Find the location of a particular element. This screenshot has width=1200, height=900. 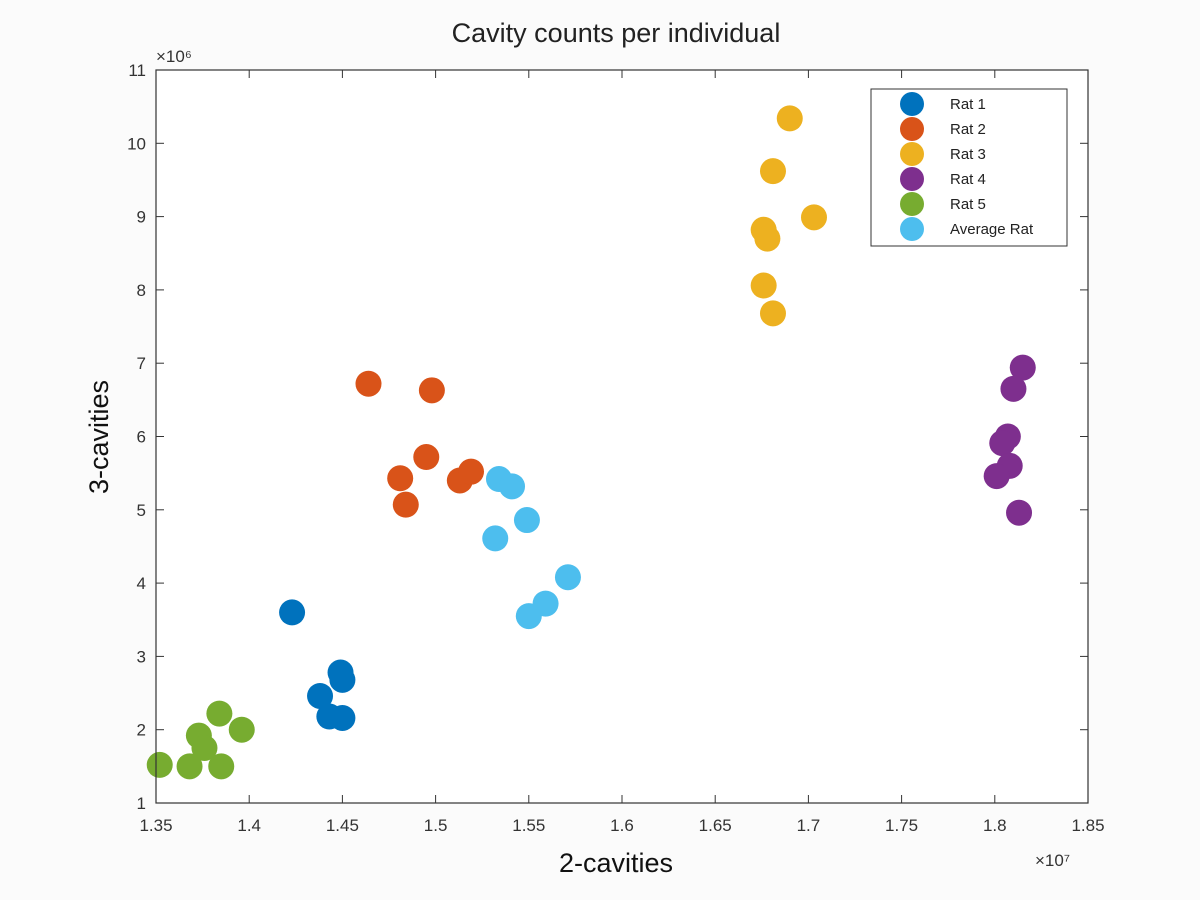

x-tick-label: 1.4 is located at coordinates (249, 825).